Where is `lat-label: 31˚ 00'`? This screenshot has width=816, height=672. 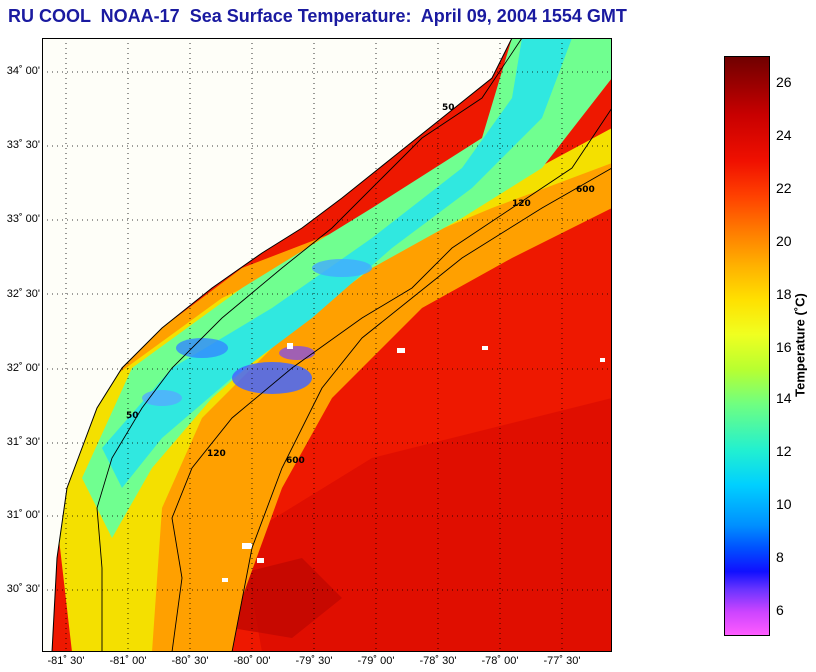
lat-label: 31˚ 00' is located at coordinates (23, 515).